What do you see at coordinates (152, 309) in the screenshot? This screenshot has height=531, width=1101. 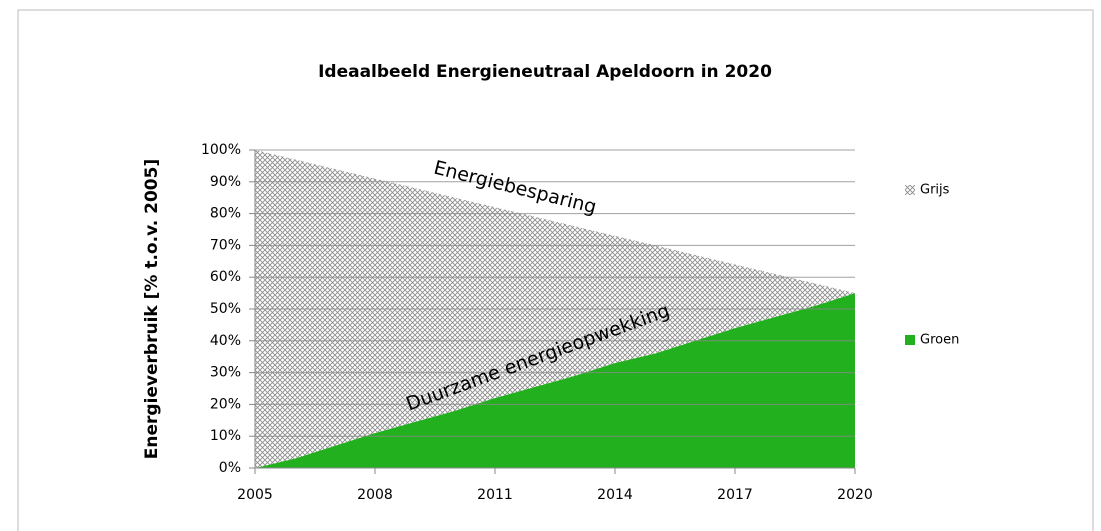 I see `y-axis-label: Energieverbruik [% t.o.v. 2005]` at bounding box center [152, 309].